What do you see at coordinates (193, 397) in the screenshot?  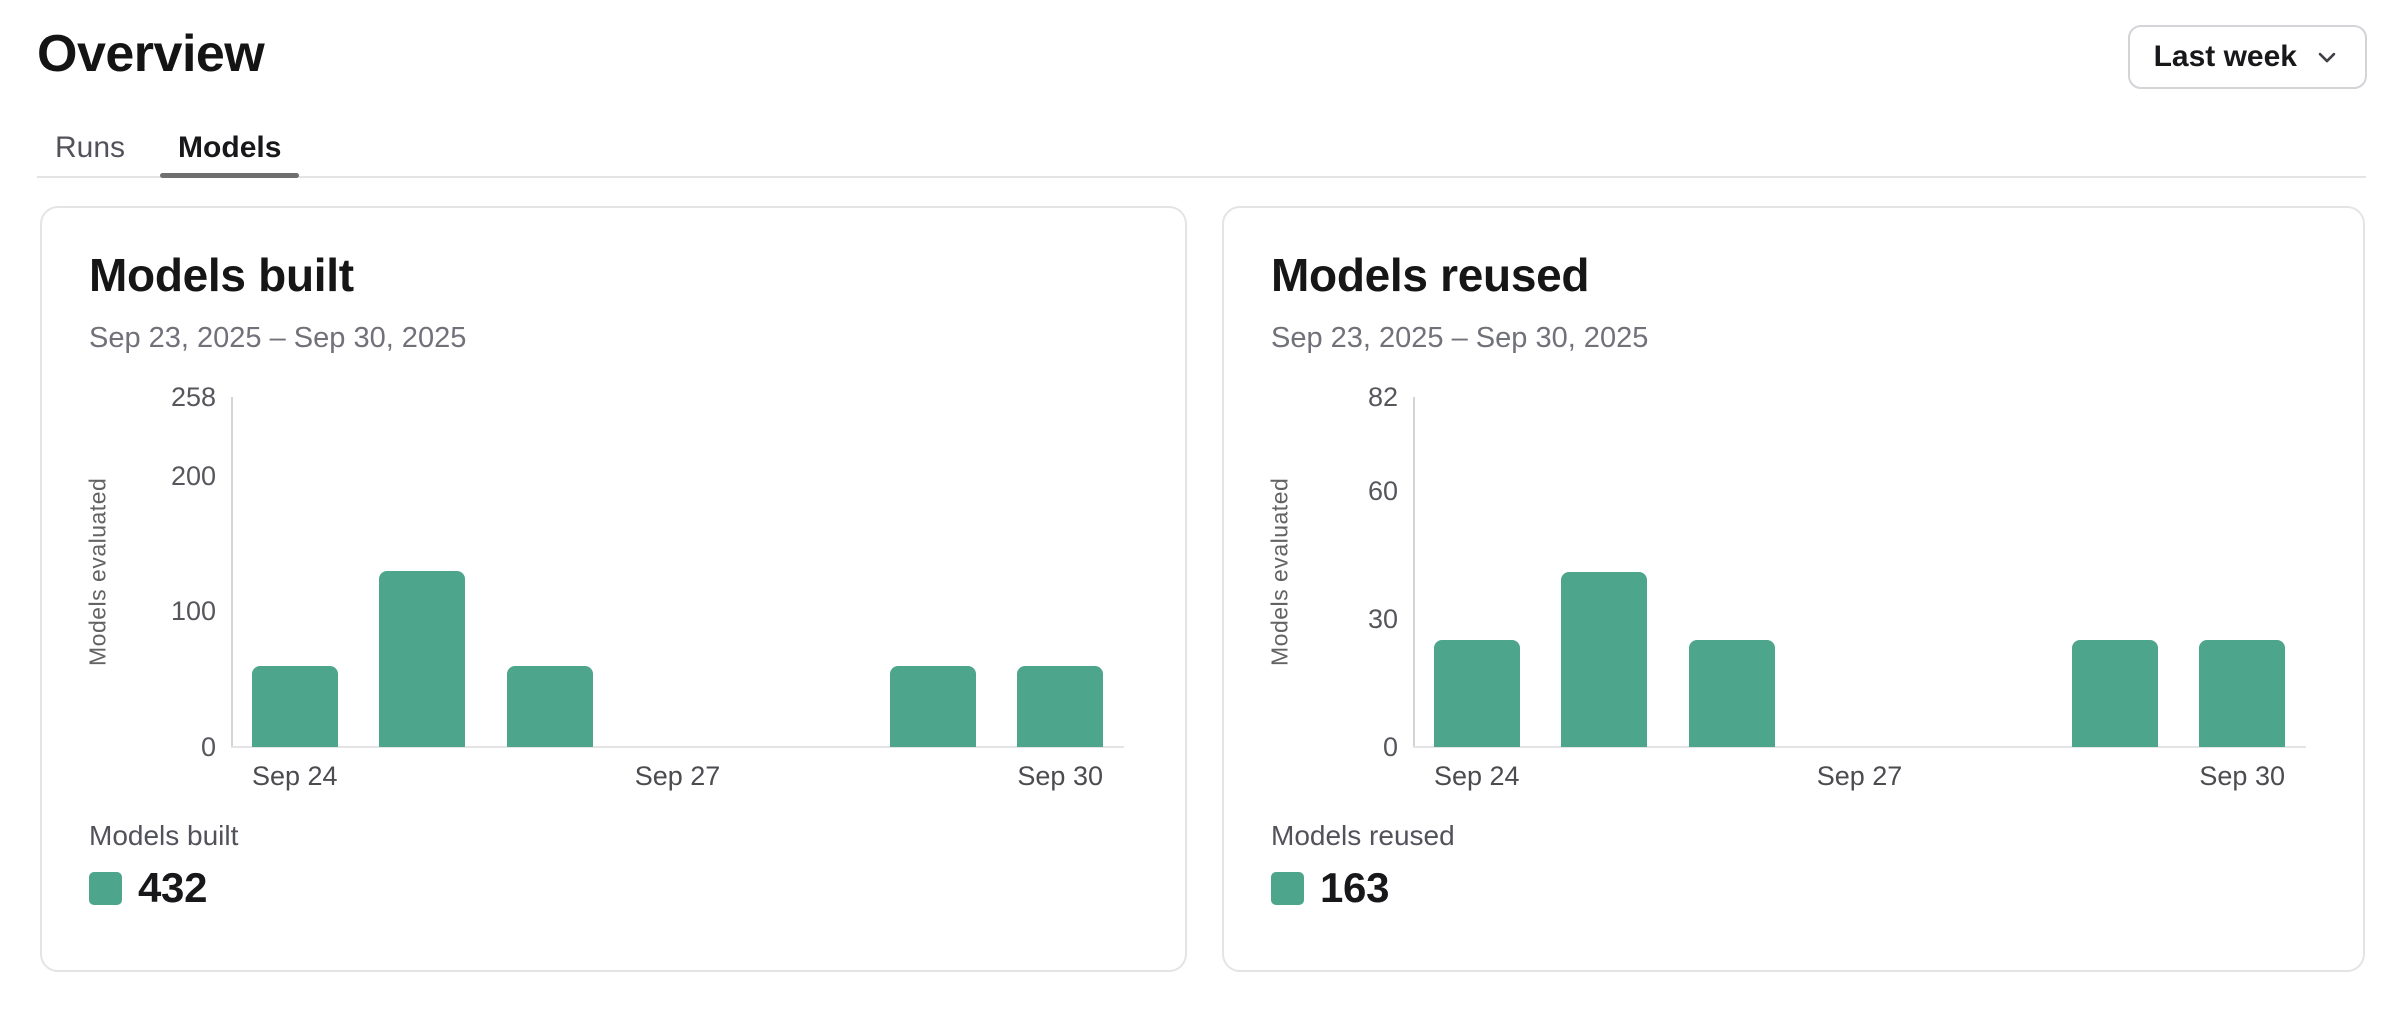 I see `y-tick-label: 258` at bounding box center [193, 397].